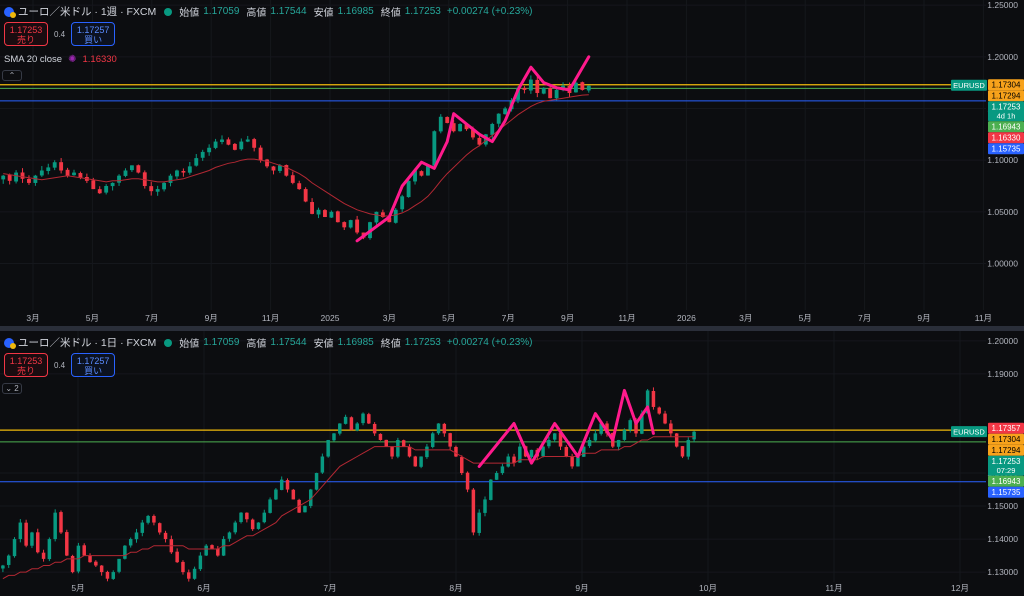 The image size is (1024, 596). Describe the element at coordinates (493, 318) in the screenshot. I see `time-axis` at that location.